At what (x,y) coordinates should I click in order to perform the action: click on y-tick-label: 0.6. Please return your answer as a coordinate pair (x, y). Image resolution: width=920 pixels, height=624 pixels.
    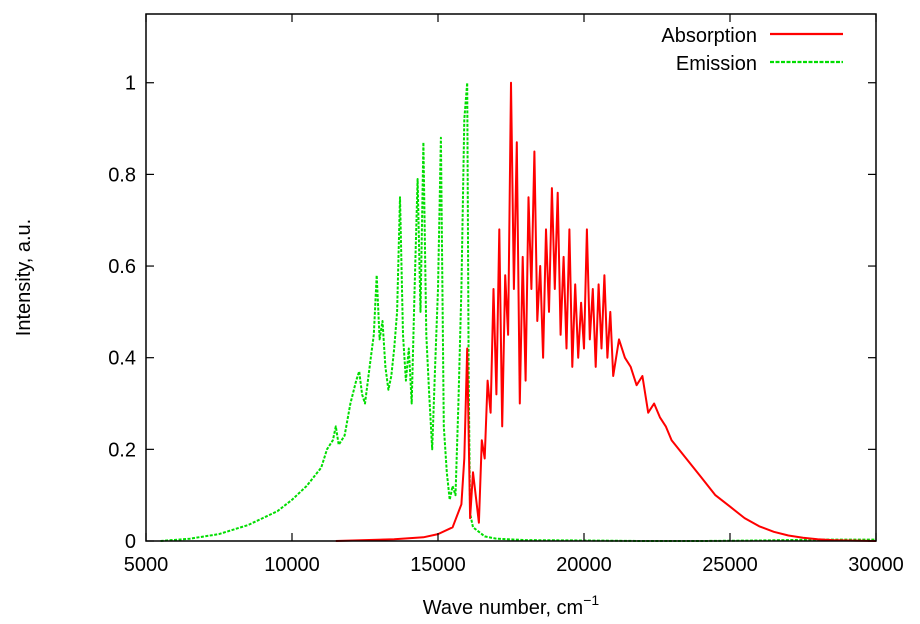
    Looking at the image, I should click on (122, 267).